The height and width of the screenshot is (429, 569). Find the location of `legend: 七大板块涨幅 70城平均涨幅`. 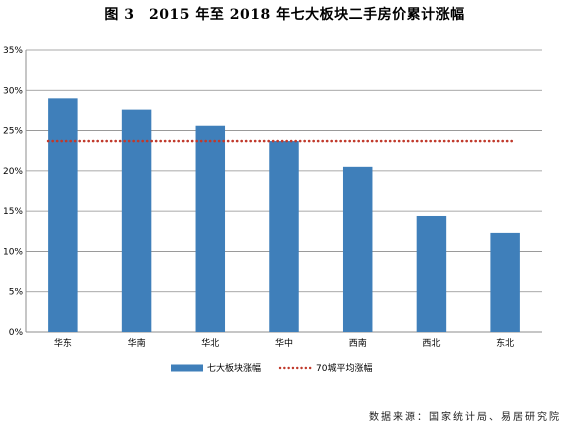

legend: 七大板块涨幅 70城平均涨幅 is located at coordinates (271, 368).